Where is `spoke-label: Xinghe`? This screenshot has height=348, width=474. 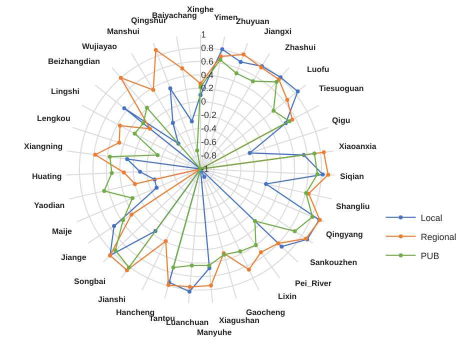
spoke-label: Xinghe is located at coordinates (200, 9).